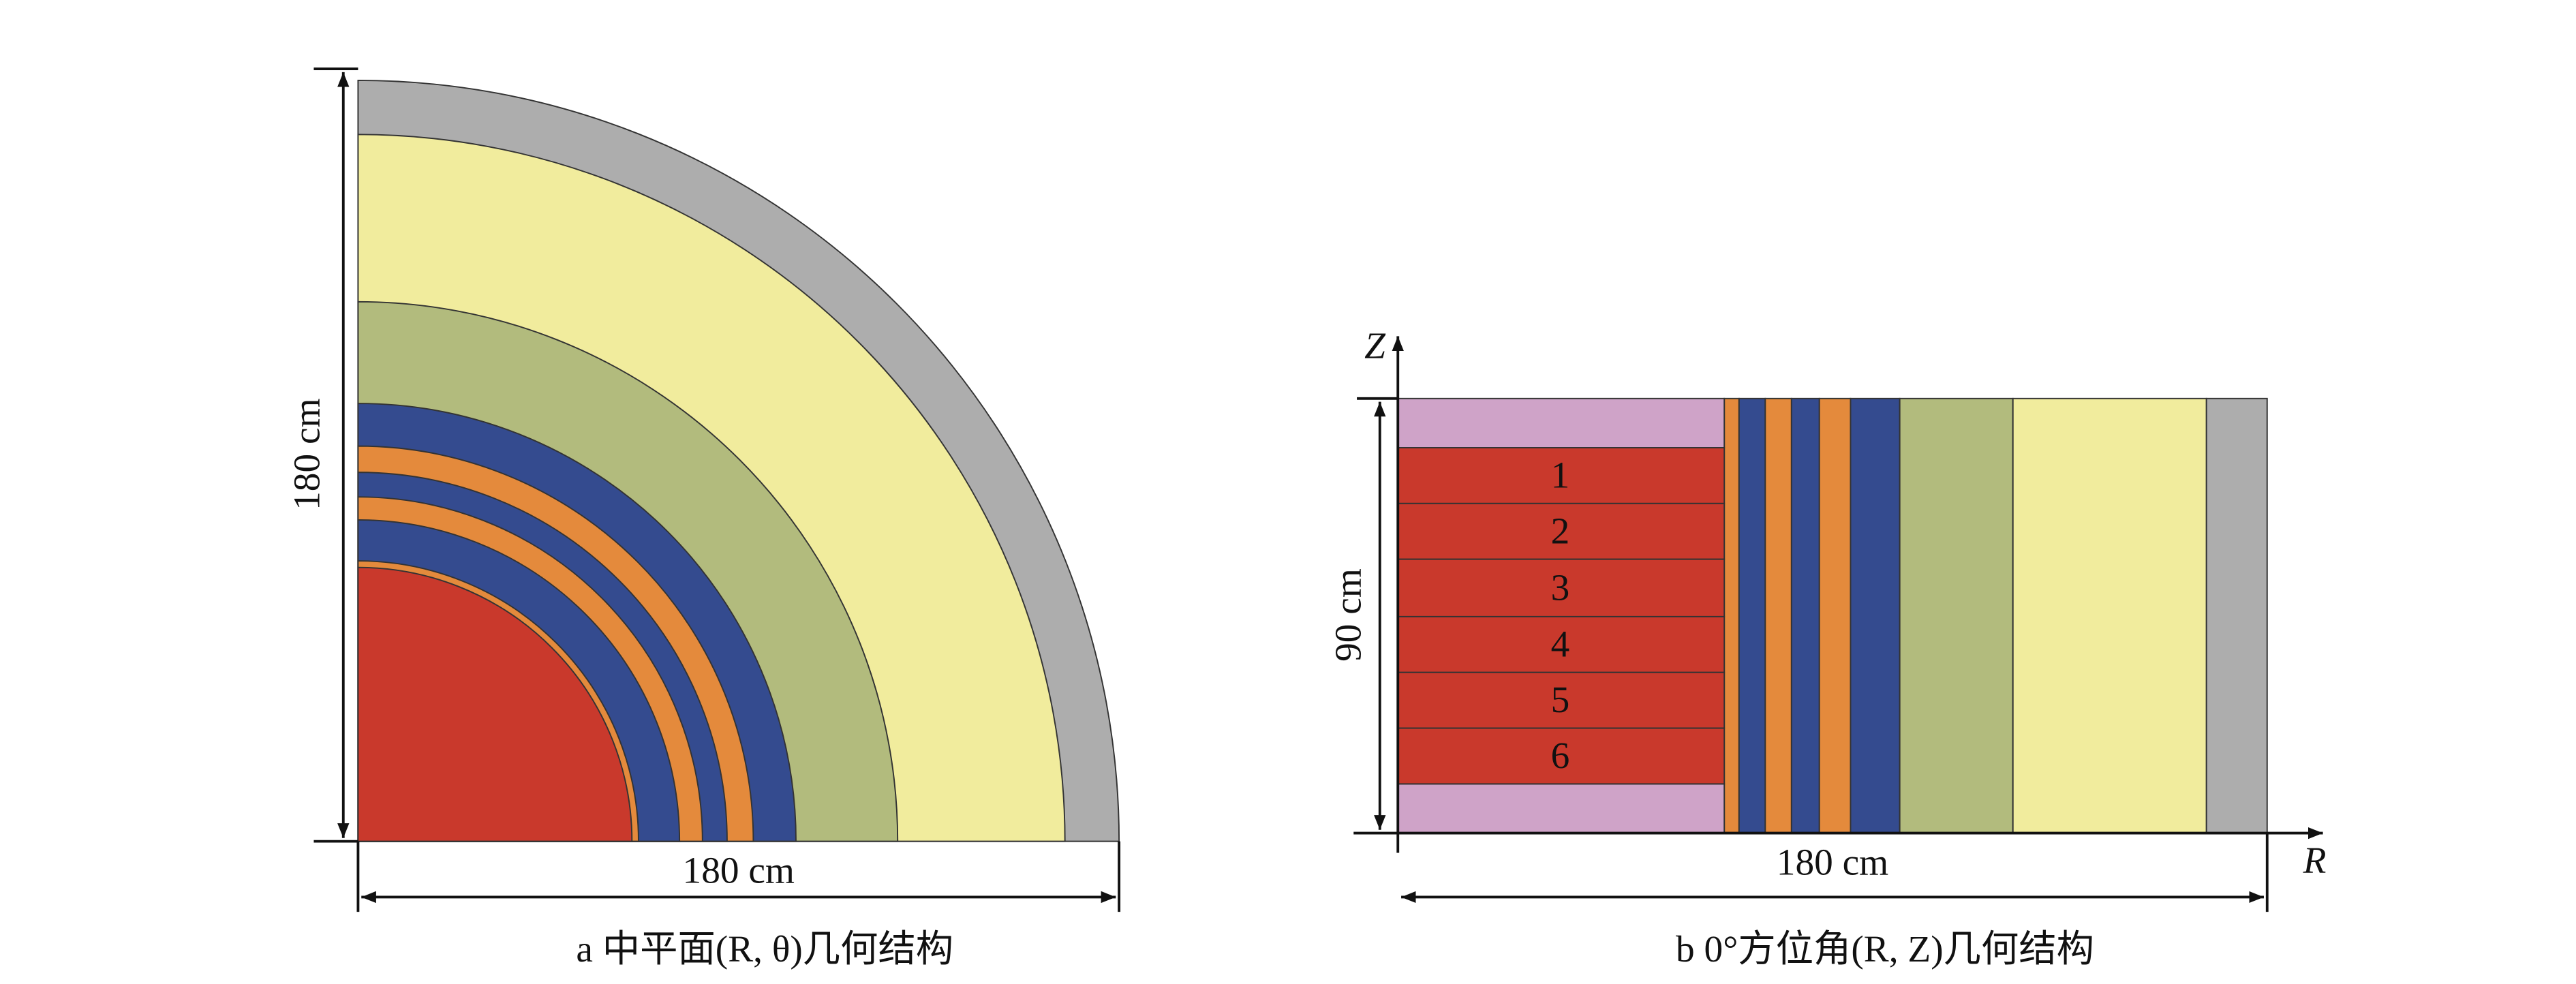 The image size is (2576, 984). I want to click on r-axis-label: R, so click(2315, 860).